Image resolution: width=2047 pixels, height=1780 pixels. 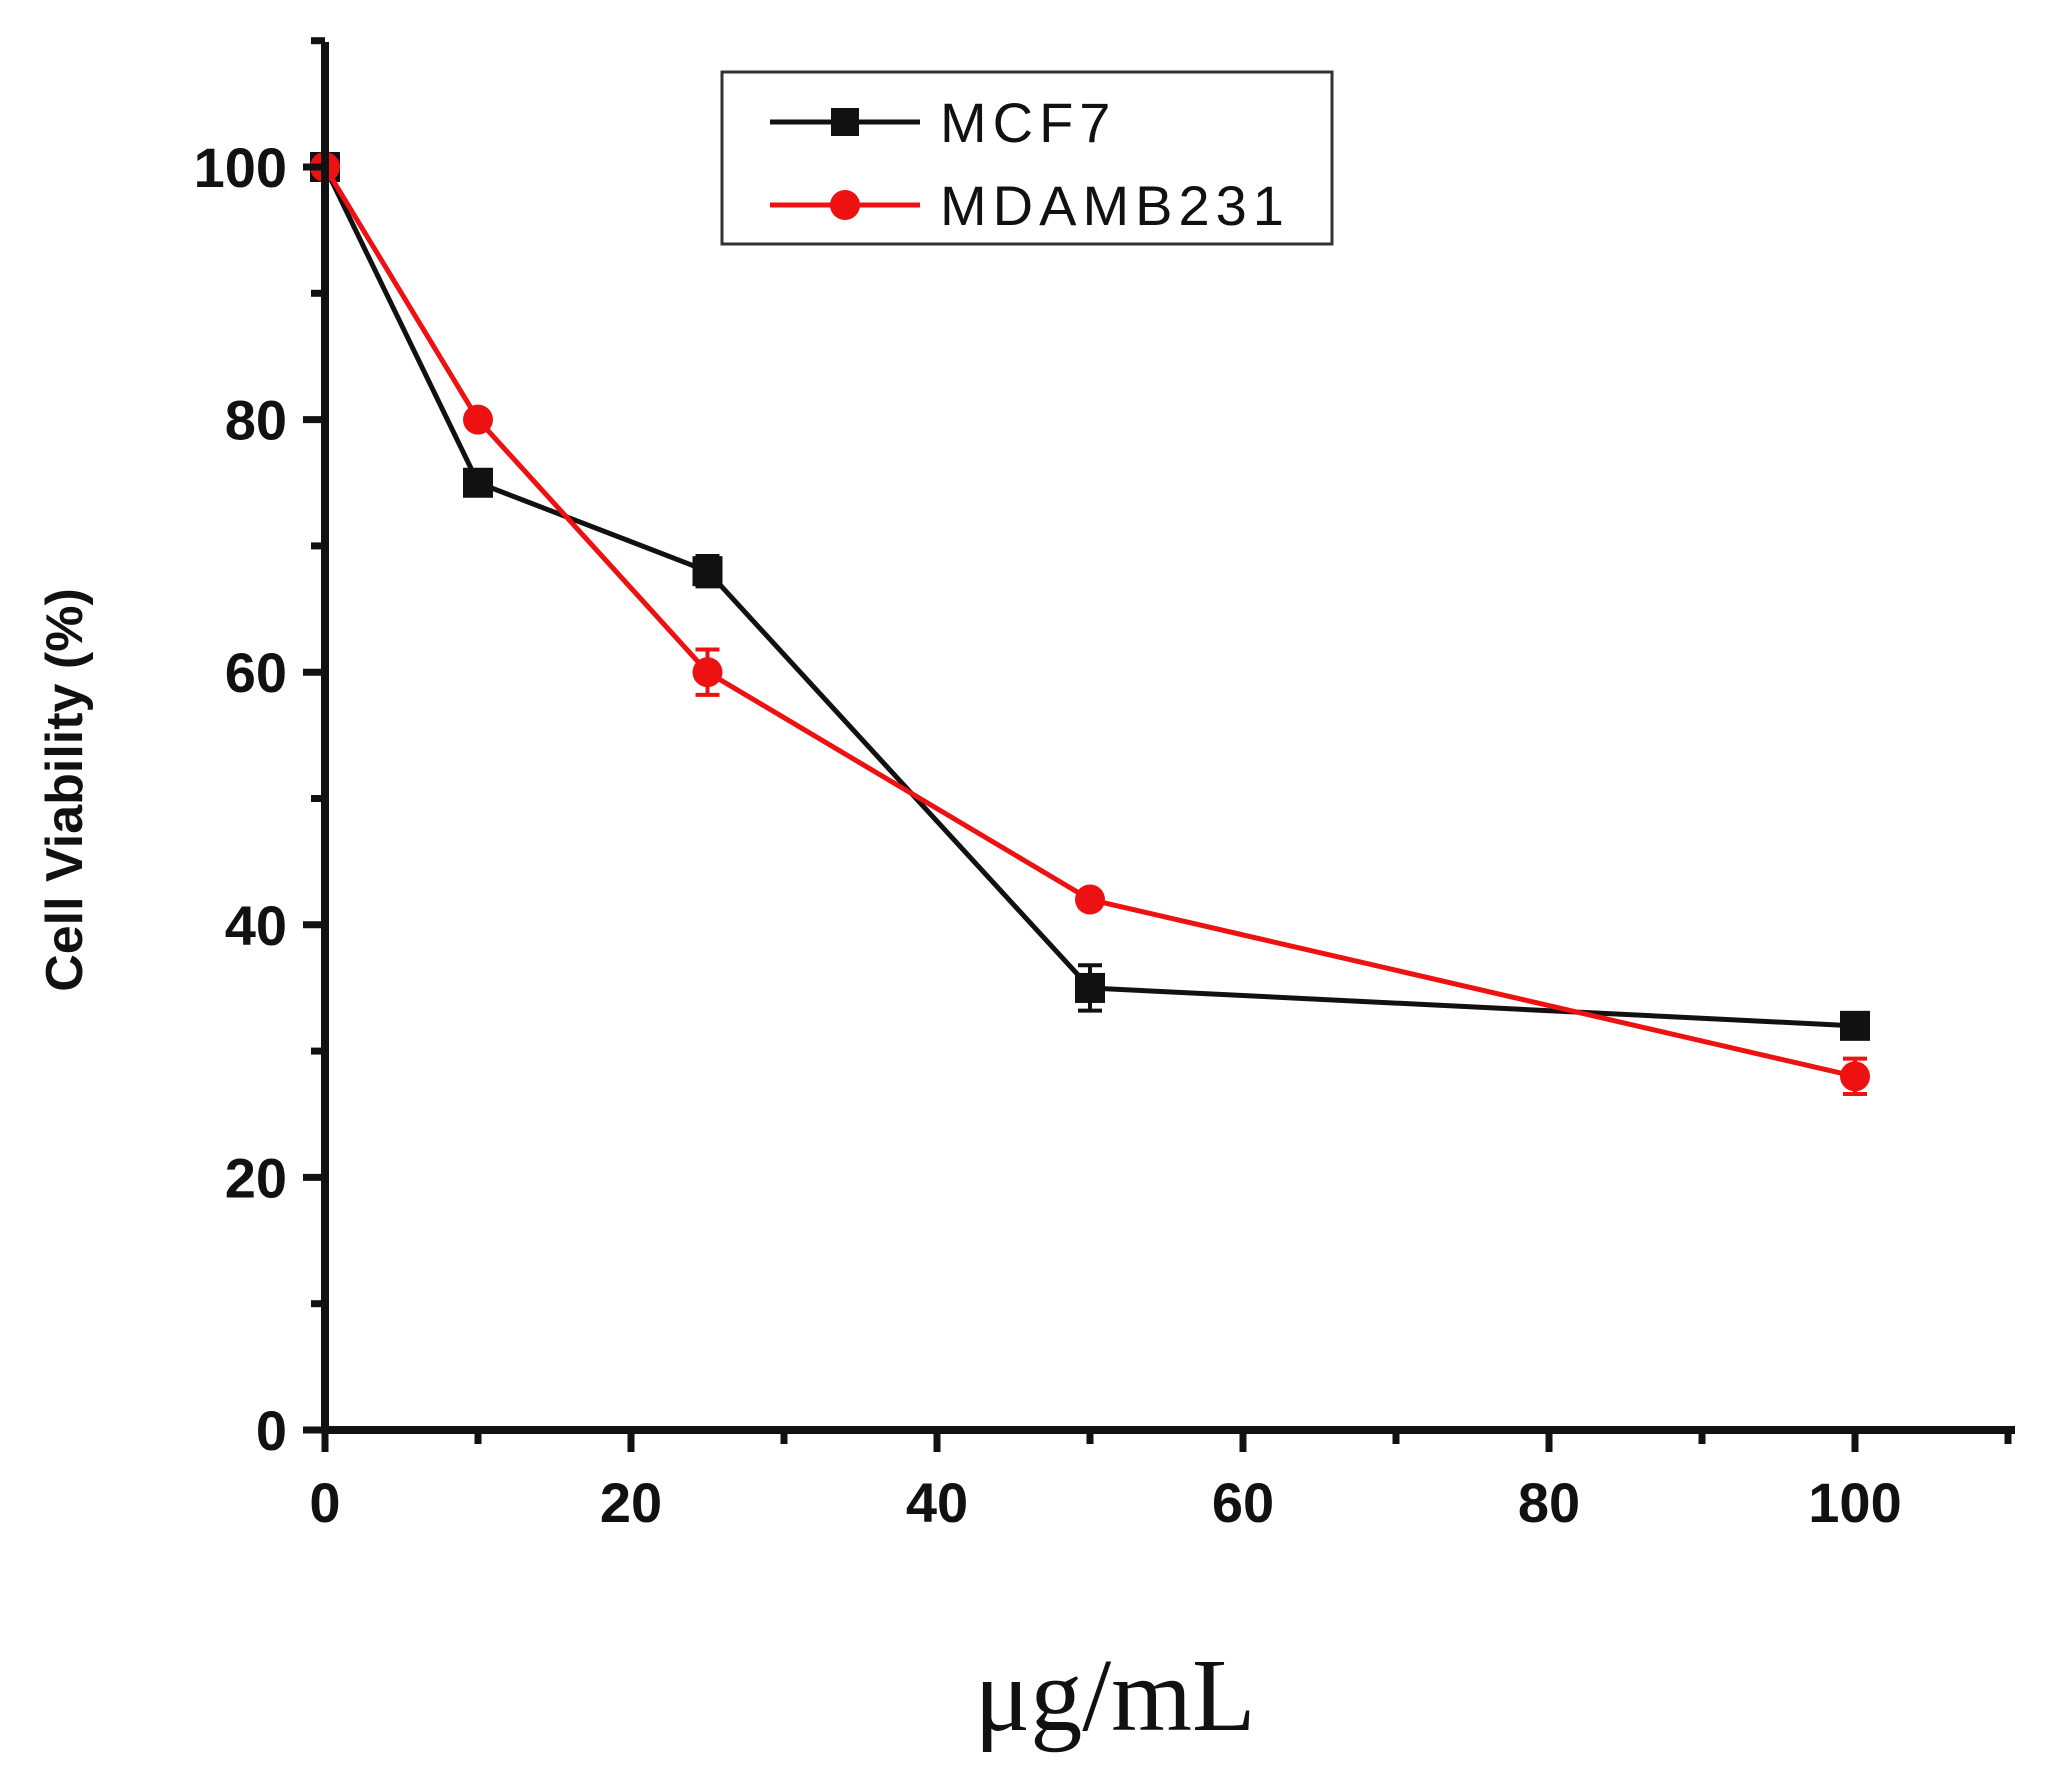 What do you see at coordinates (324, 1502) in the screenshot?
I see `x-tick-label: 0` at bounding box center [324, 1502].